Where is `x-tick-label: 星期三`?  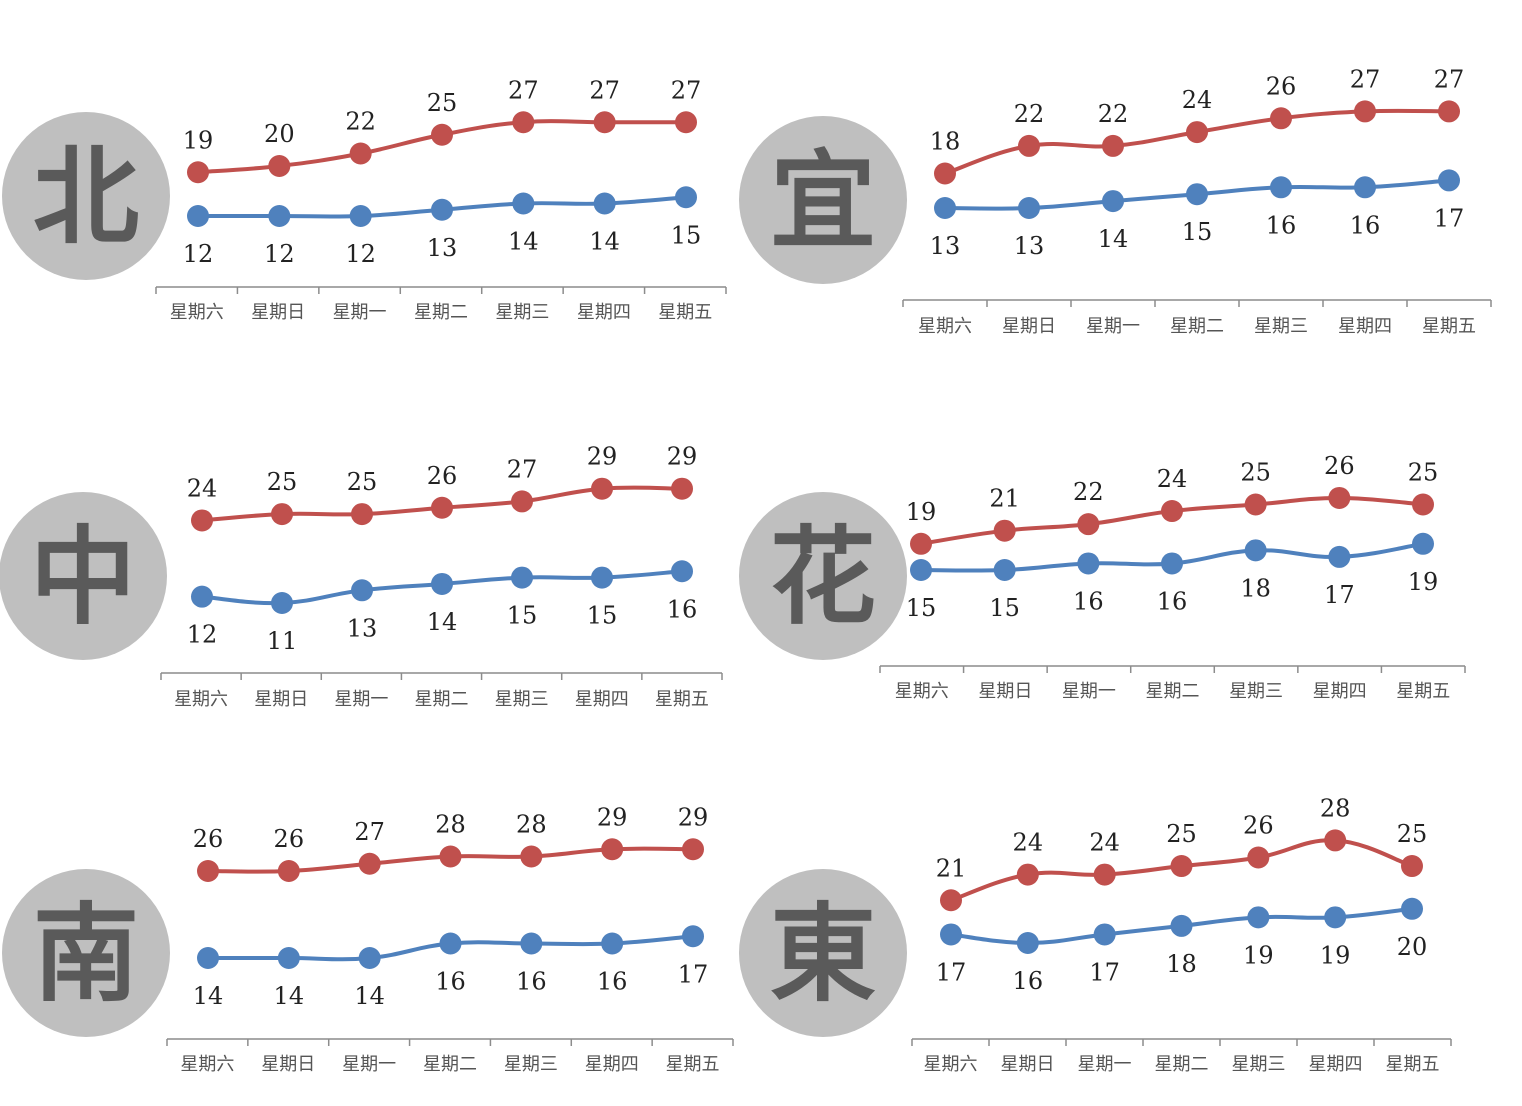 x-tick-label: 星期三 is located at coordinates (531, 1064).